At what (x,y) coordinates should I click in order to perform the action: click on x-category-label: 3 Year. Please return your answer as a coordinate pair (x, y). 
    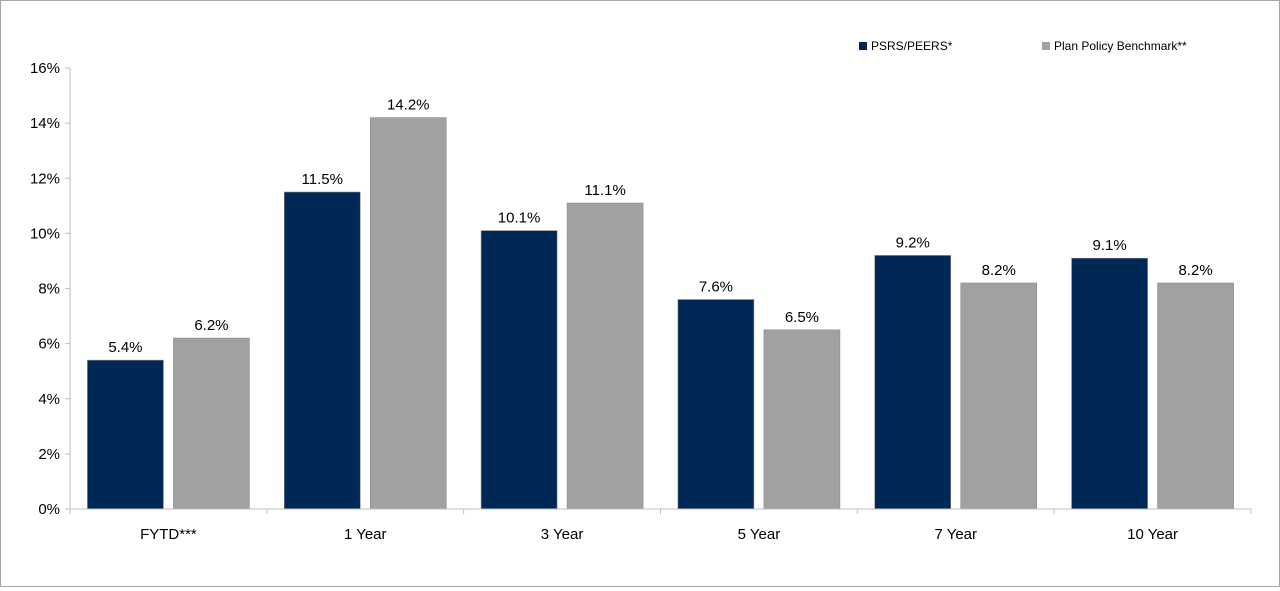
    Looking at the image, I should click on (562, 534).